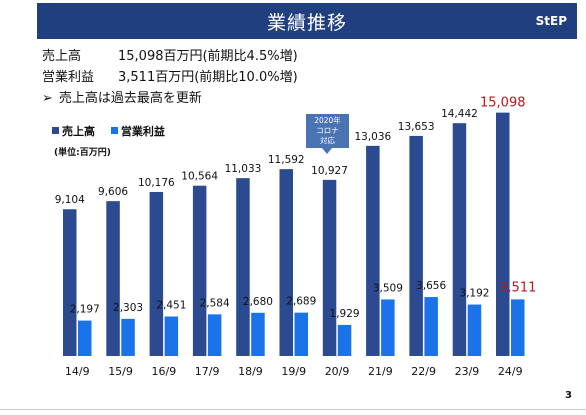 The width and height of the screenshot is (586, 415). I want to click on x-tick-label-5: 19/9, so click(293, 371).